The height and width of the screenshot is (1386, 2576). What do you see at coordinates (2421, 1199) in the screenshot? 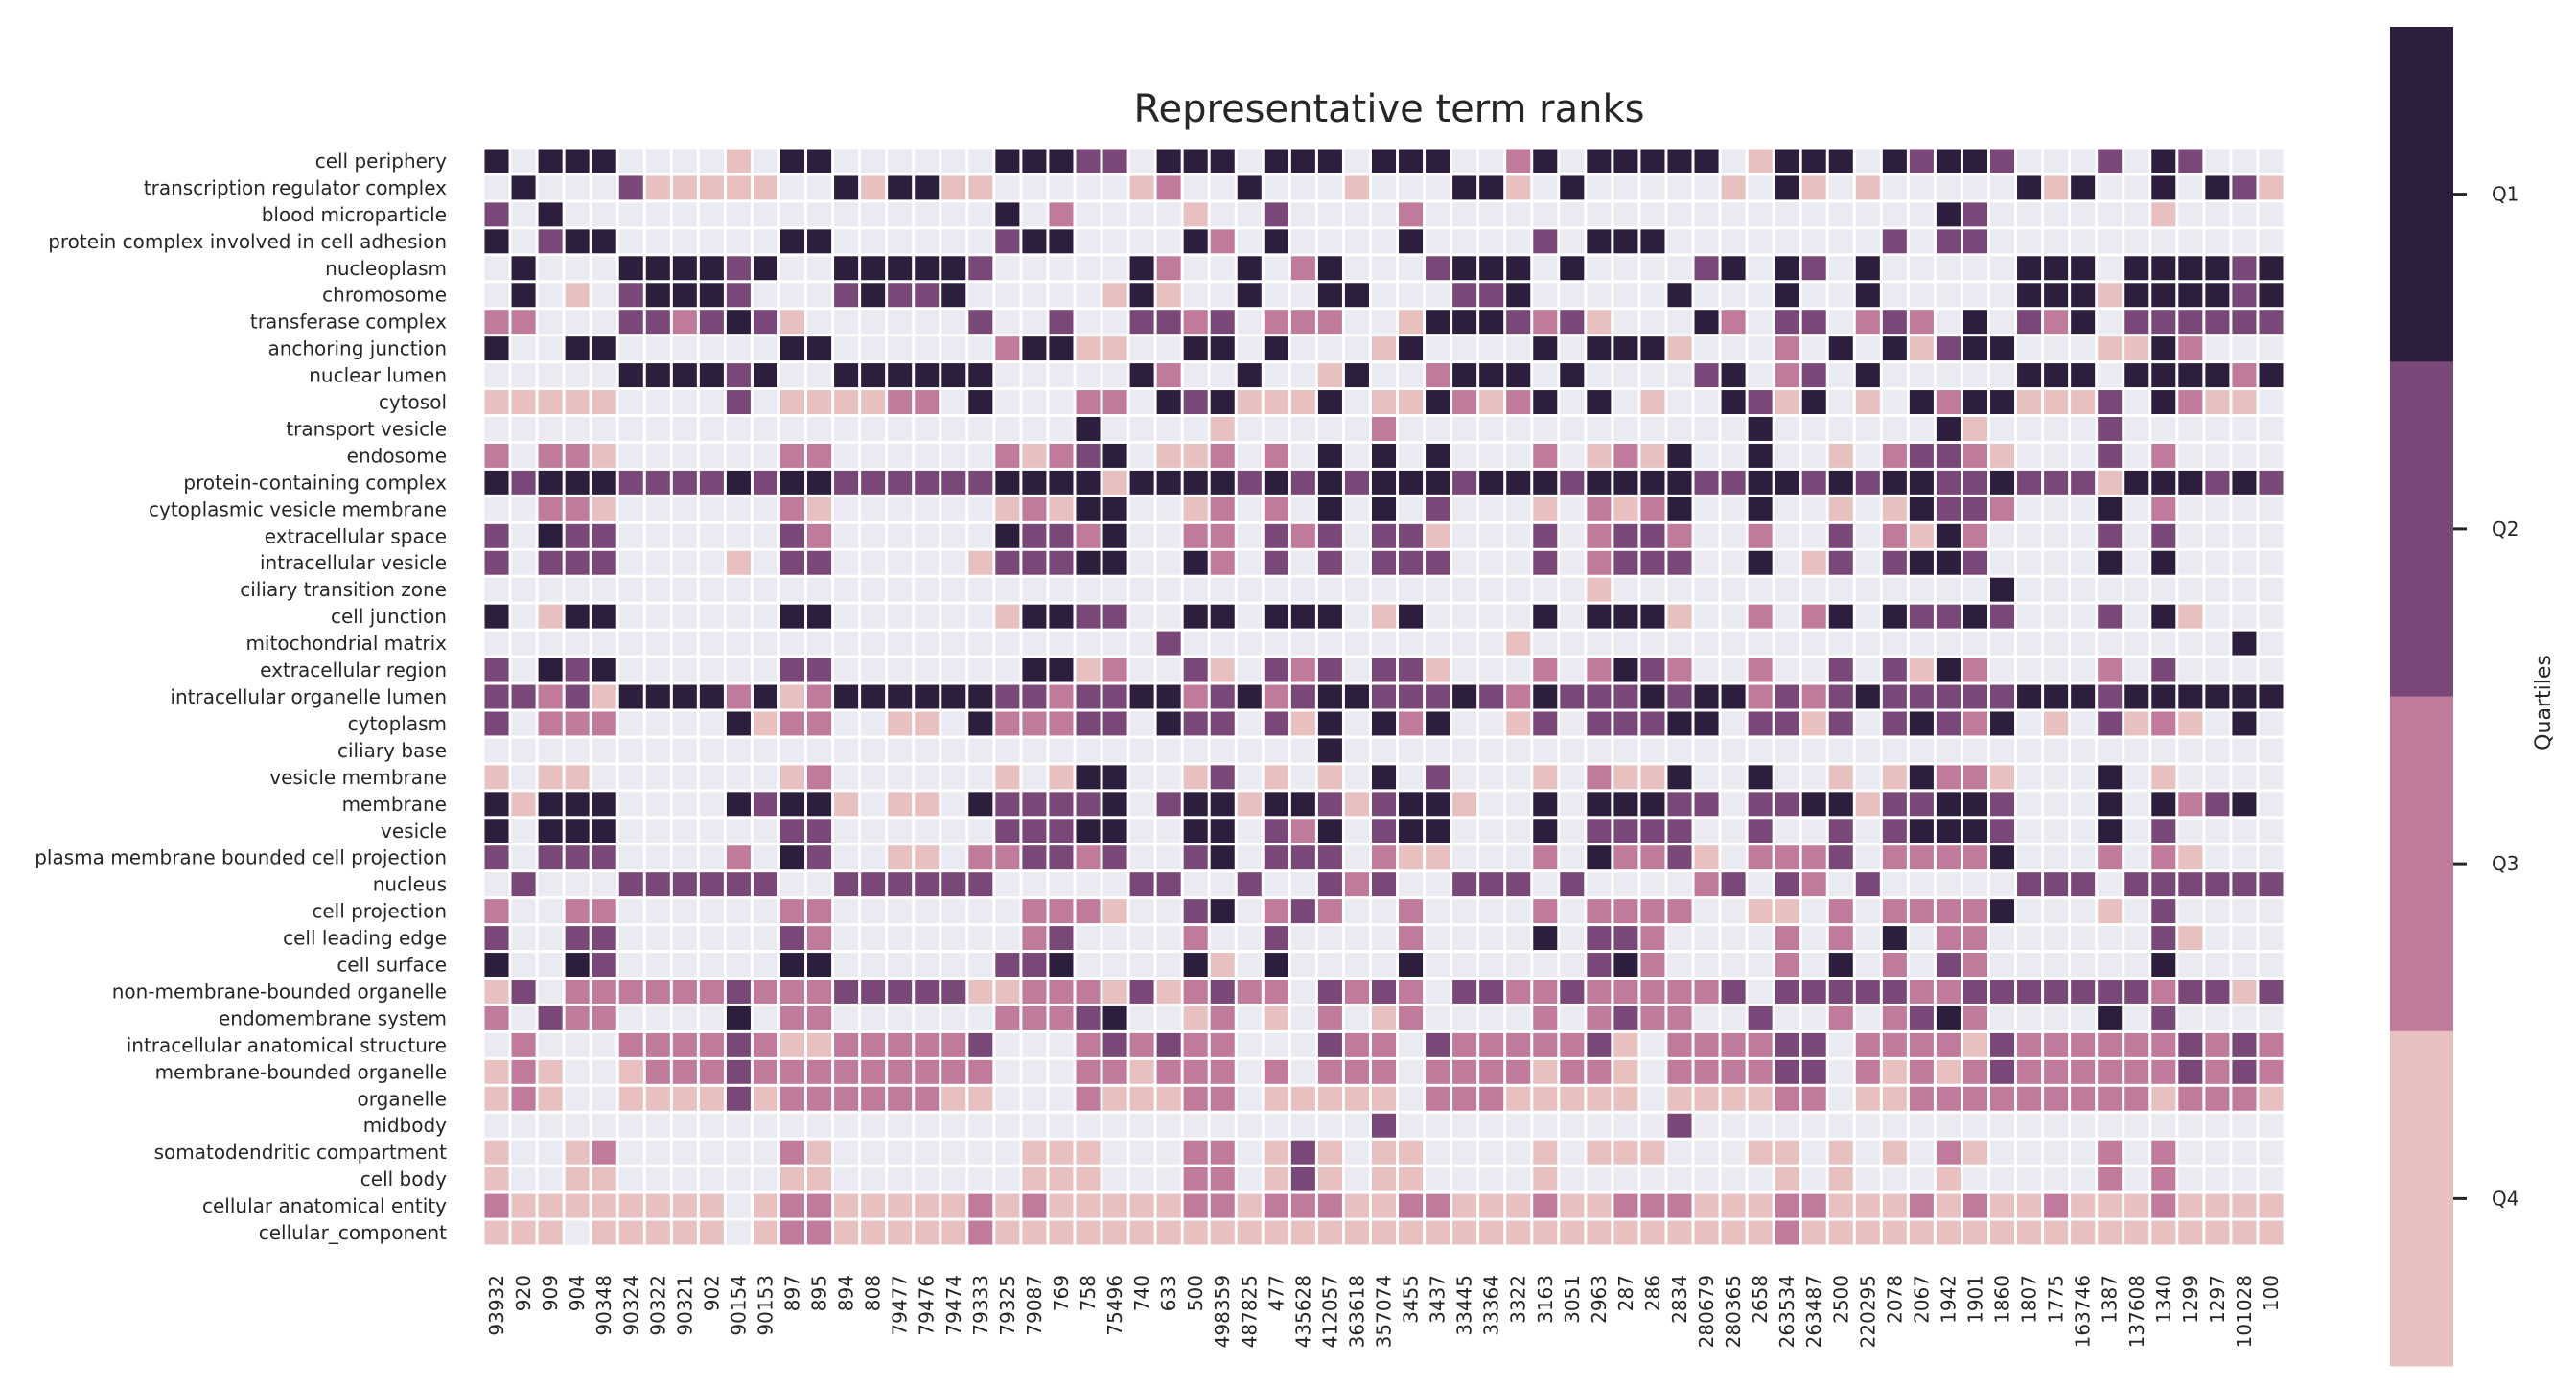
I see `colorbar-segment` at bounding box center [2421, 1199].